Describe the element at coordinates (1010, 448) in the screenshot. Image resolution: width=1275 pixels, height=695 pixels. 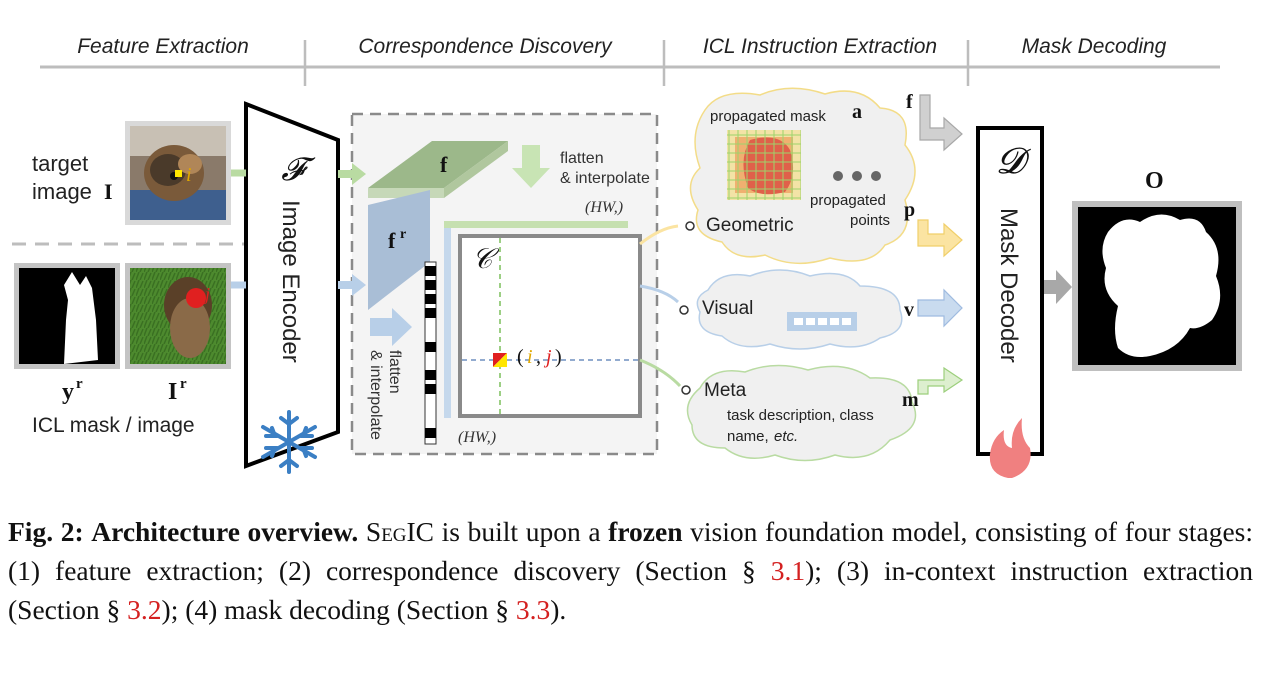
I see `fire-icon` at that location.